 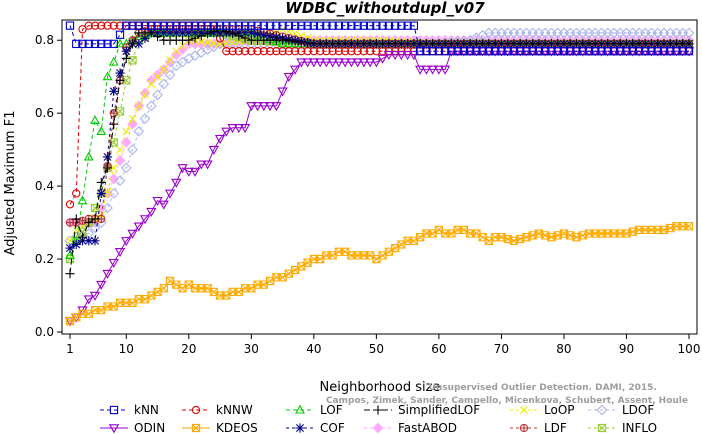 What do you see at coordinates (217, 410) in the screenshot?
I see `legend-item-knnw: kNNW` at bounding box center [217, 410].